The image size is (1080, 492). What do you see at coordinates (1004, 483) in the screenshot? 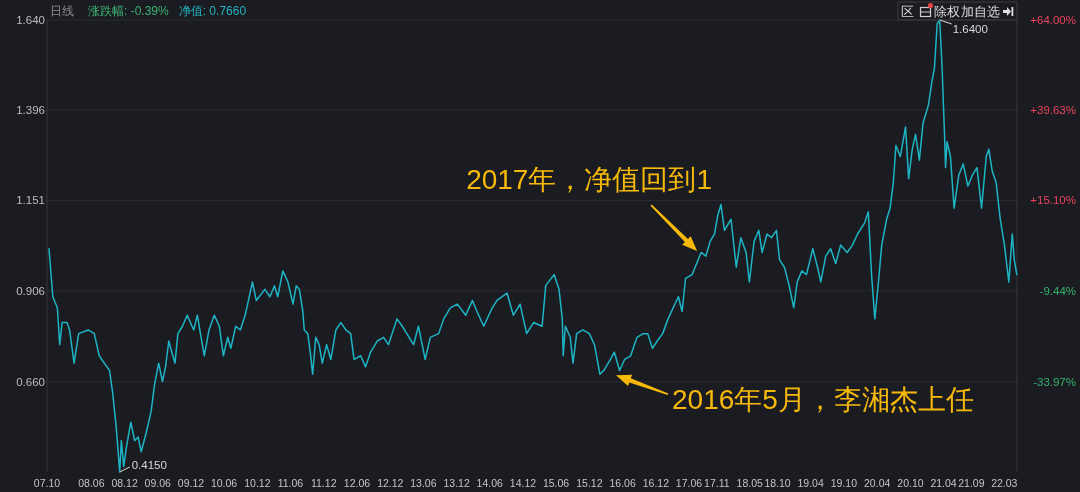
I see `x-tick-label: 22.03` at bounding box center [1004, 483].